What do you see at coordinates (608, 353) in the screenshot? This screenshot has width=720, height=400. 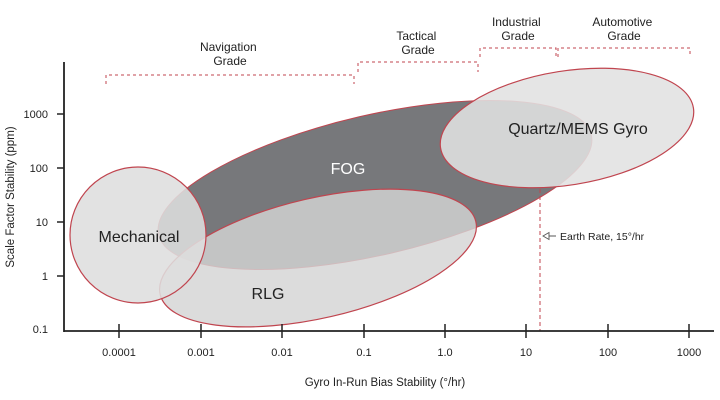 I see `x-tick-label: 100` at bounding box center [608, 353].